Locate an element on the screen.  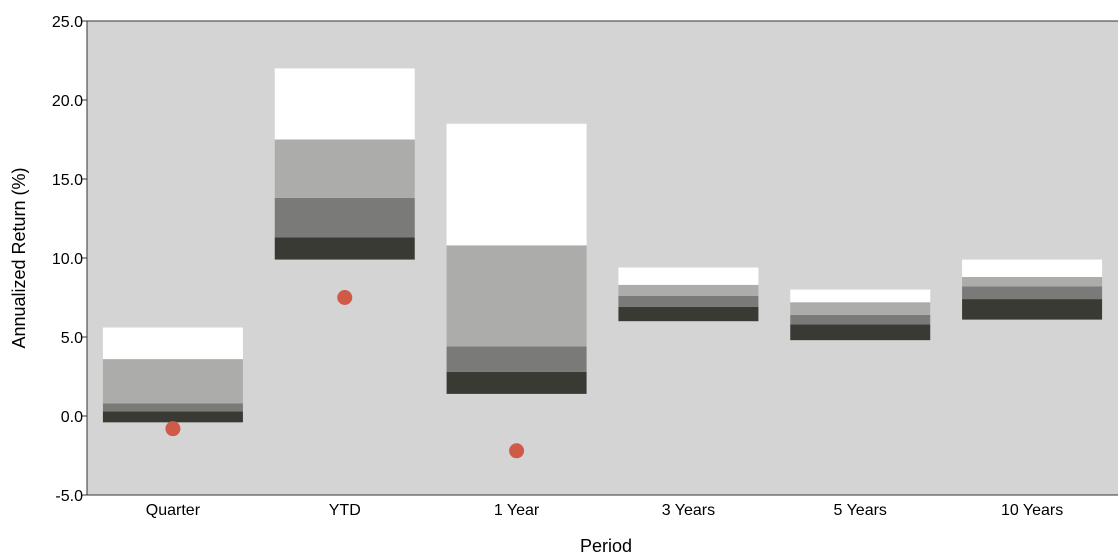
markers-layer is located at coordinates (345, 374).